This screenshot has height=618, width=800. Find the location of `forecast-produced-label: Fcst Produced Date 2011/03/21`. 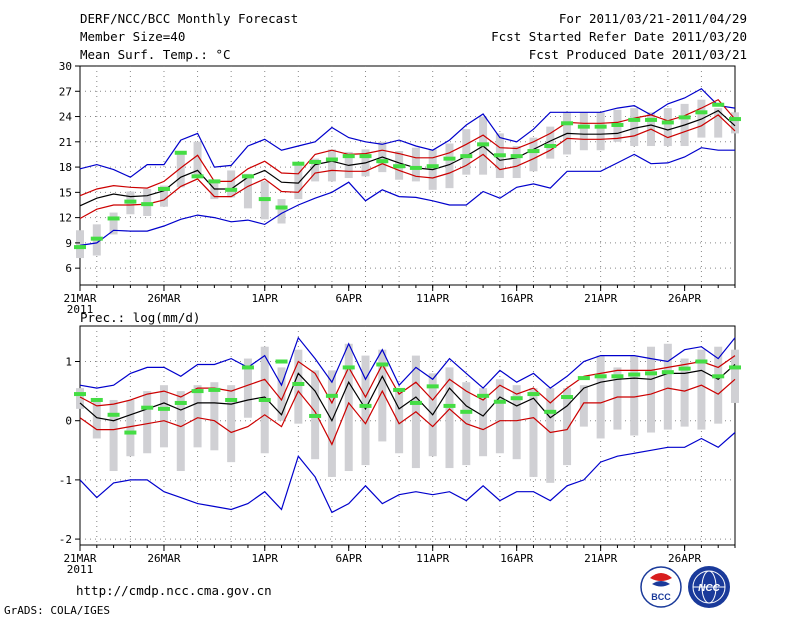

forecast-produced-label: Fcst Produced Date 2011/03/21 is located at coordinates (638, 54).